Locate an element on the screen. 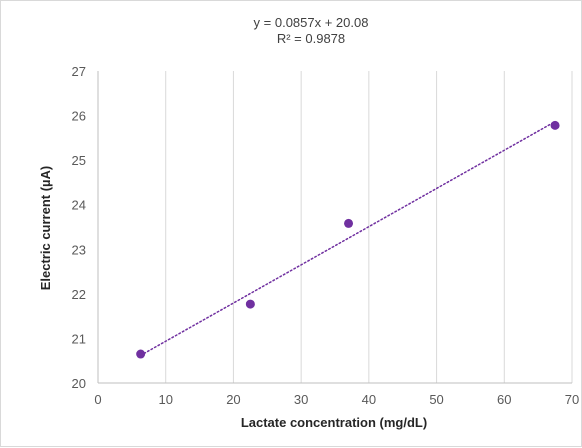  x-tick-label: 70 is located at coordinates (572, 399).